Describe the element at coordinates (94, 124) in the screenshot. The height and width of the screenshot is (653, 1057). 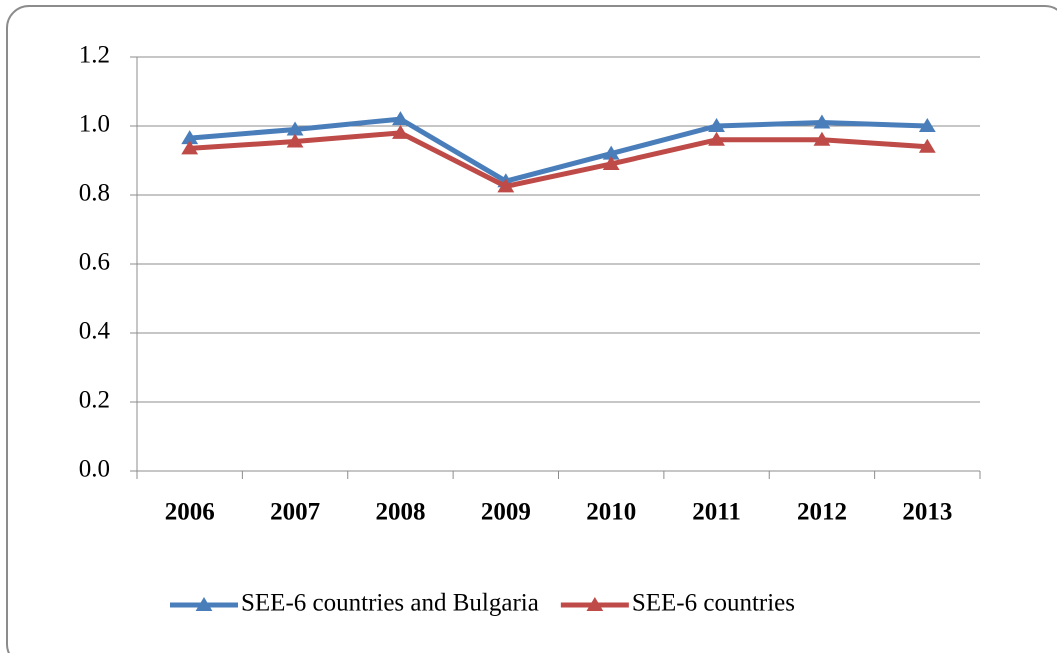
I see `y-tick-label: 1.0` at that location.